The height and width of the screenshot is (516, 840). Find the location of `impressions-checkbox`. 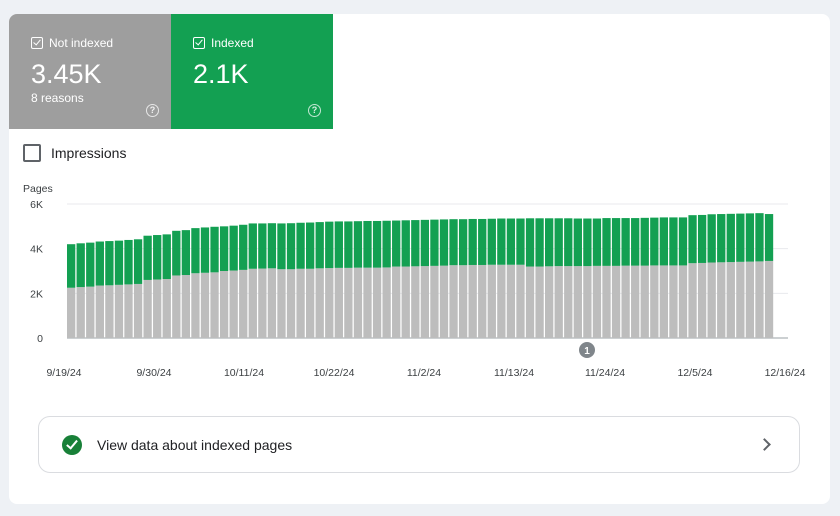

impressions-checkbox is located at coordinates (32, 153).